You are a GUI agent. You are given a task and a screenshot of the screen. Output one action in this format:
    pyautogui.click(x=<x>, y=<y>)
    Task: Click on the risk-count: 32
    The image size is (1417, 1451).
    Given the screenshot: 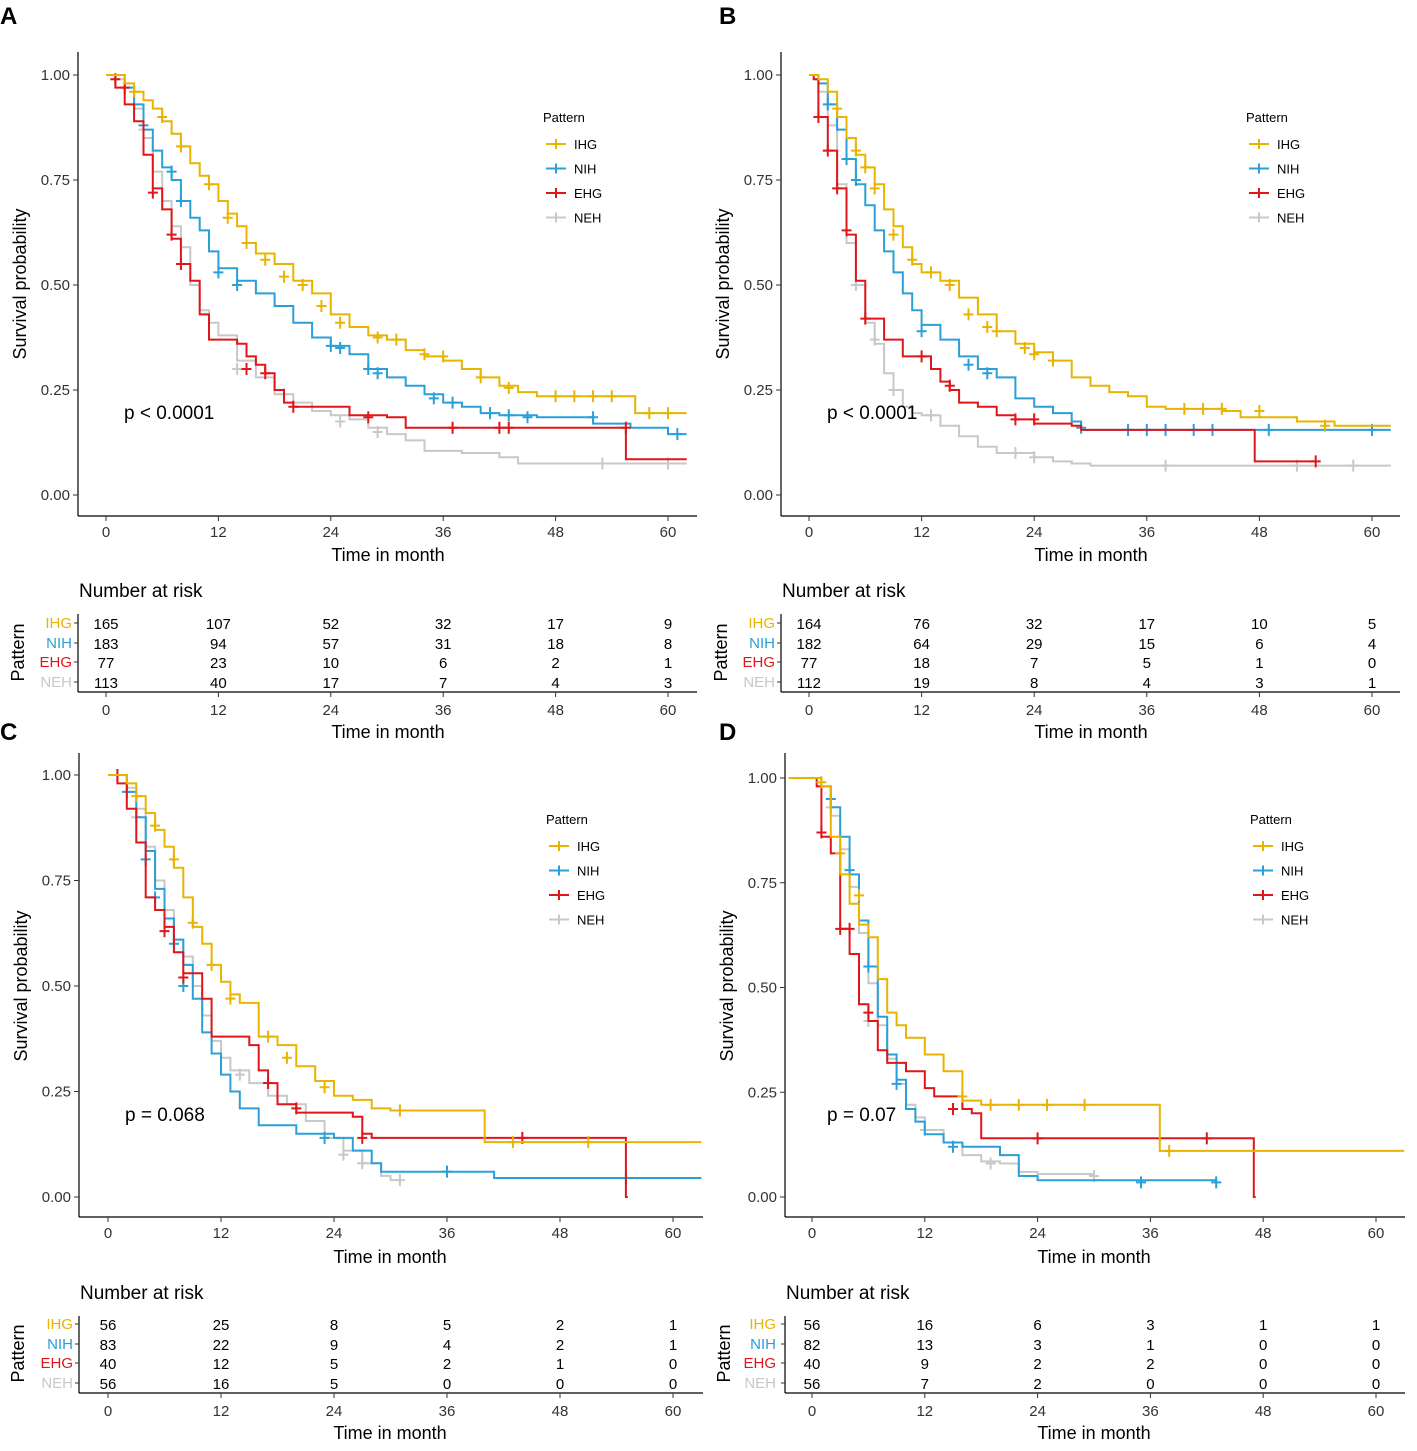 What is the action you would take?
    pyautogui.click(x=443, y=624)
    